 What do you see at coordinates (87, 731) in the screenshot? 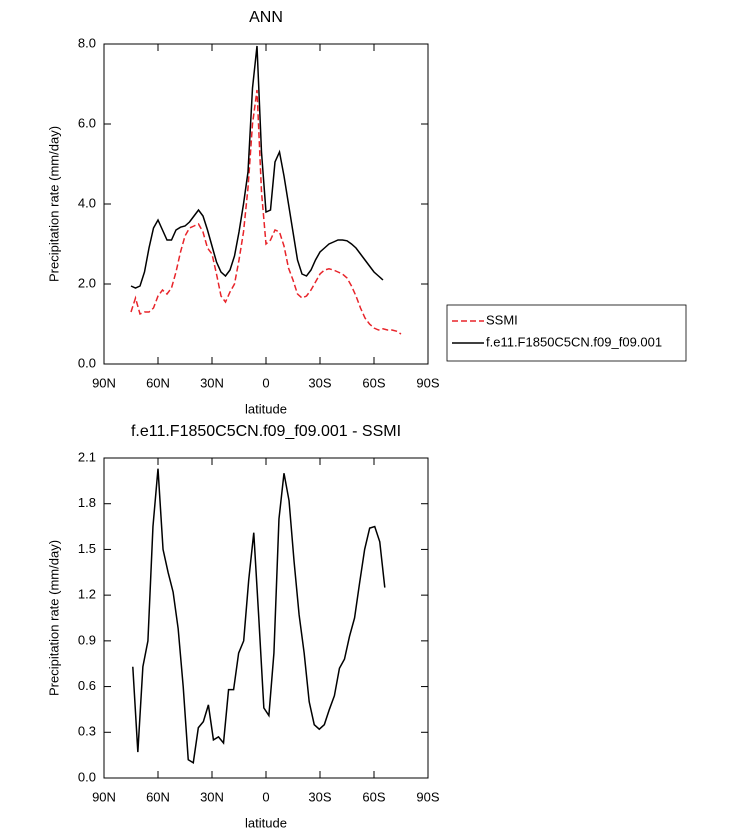
I see `y-tick-label: 0.3` at bounding box center [87, 731].